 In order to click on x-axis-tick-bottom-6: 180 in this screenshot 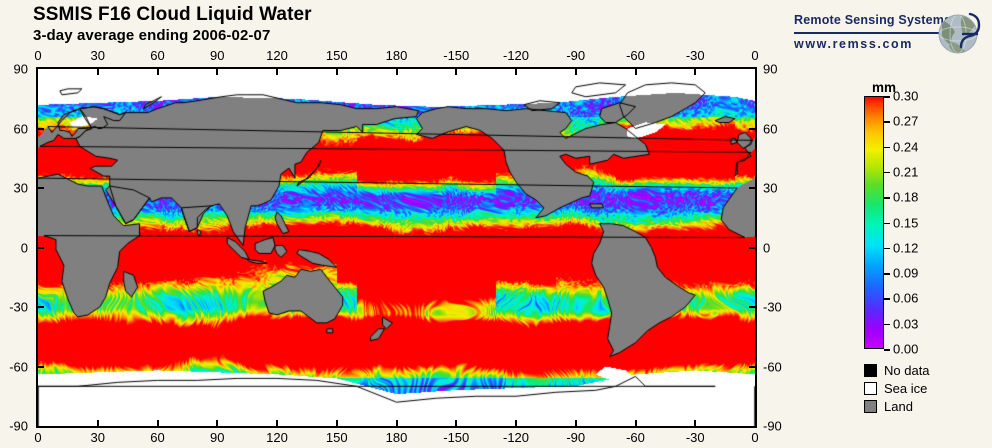, I will do `click(396, 437)`.